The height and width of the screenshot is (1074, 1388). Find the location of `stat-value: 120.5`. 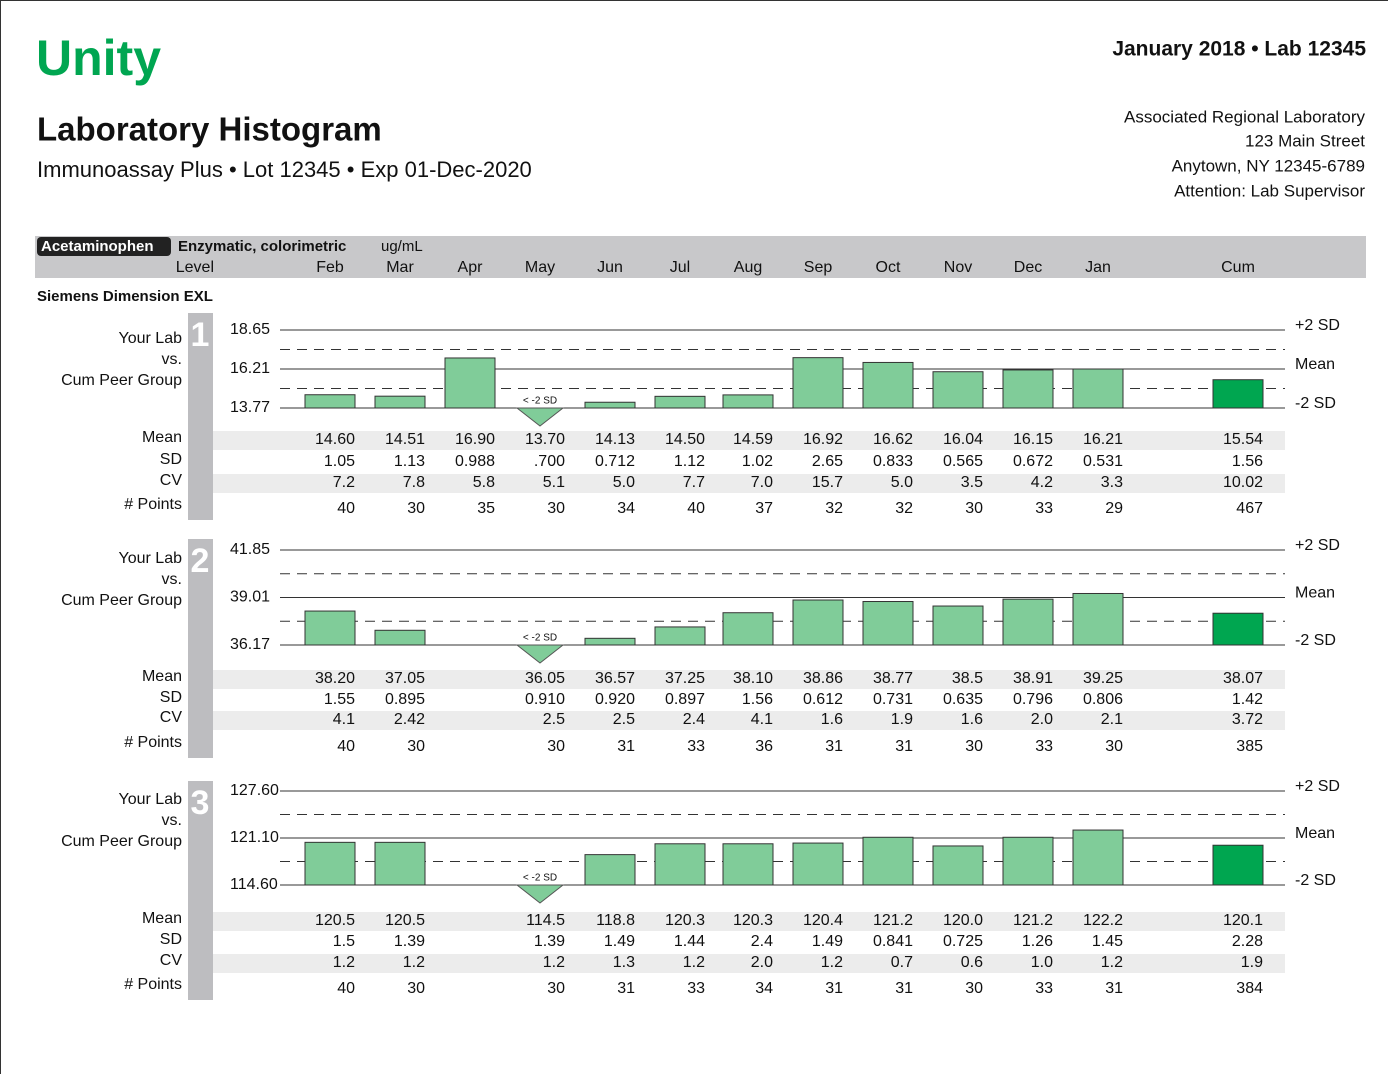

stat-value: 120.5 is located at coordinates (405, 920).